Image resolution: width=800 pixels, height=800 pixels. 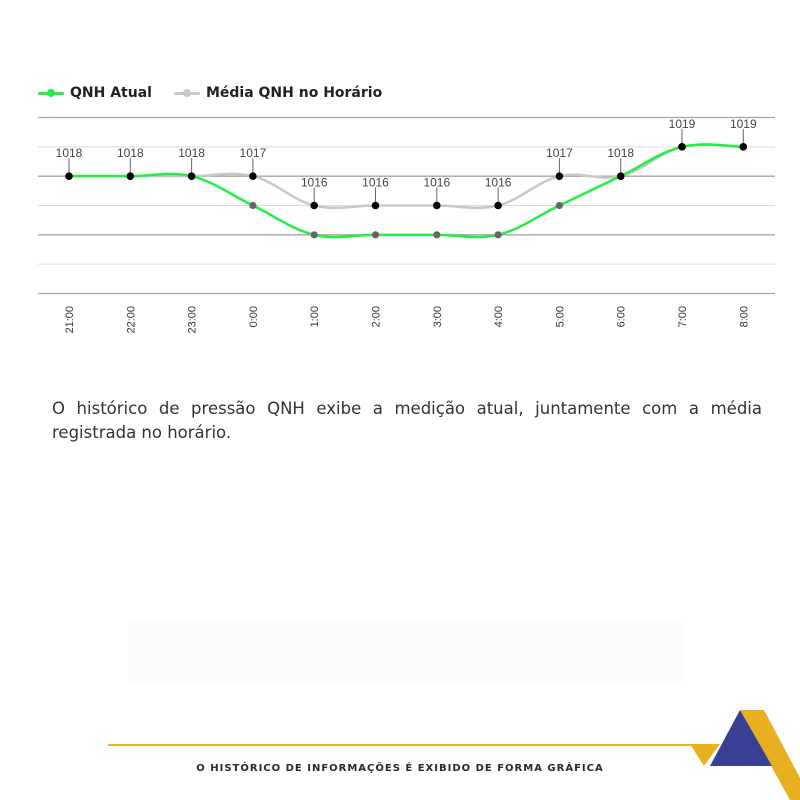 What do you see at coordinates (408, 745) in the screenshot?
I see `footer-divider` at bounding box center [408, 745].